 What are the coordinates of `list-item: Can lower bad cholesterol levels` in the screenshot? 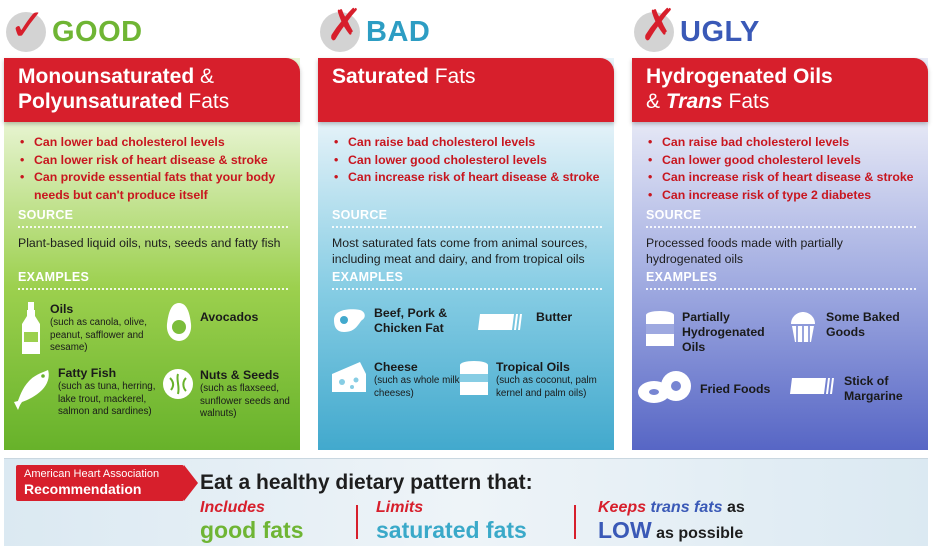 It's located at (155, 143).